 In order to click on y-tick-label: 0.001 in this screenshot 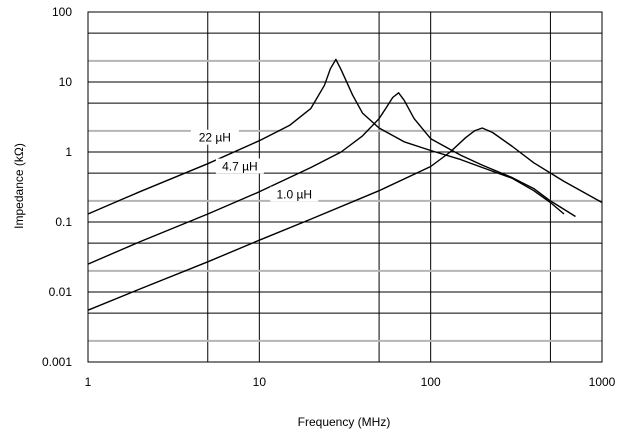, I will do `click(57, 362)`.